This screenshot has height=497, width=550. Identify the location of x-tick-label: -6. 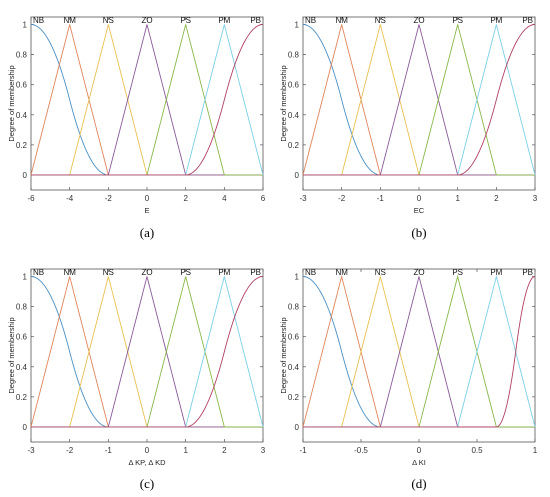
(31, 198).